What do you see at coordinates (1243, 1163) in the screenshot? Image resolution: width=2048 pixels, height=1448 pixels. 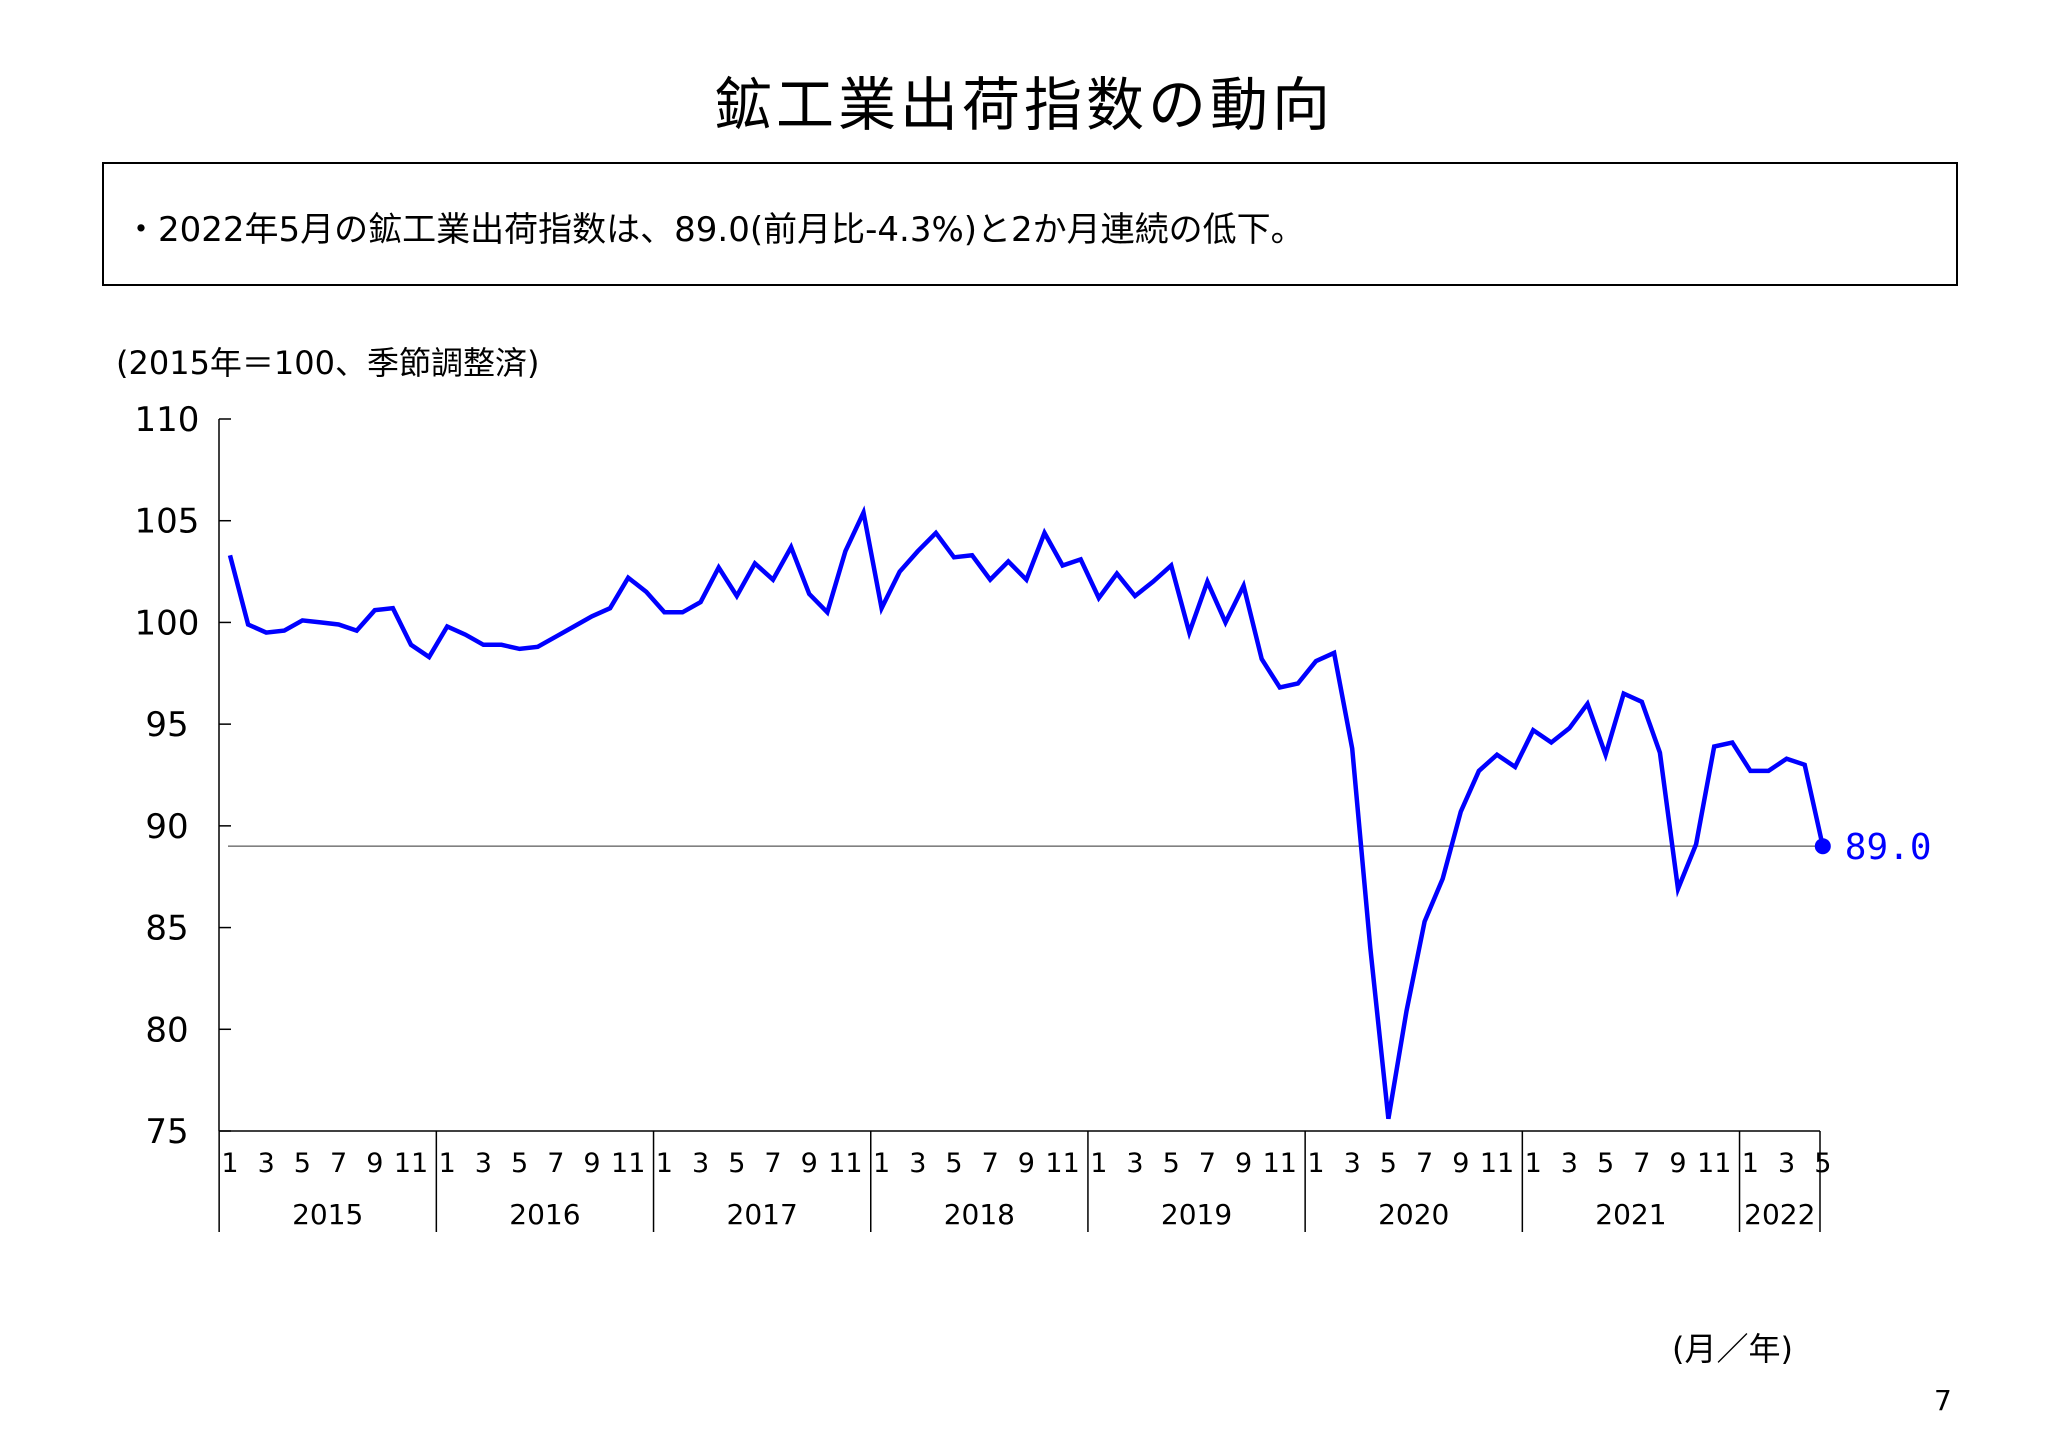 I see `month-label-56: 9` at bounding box center [1243, 1163].